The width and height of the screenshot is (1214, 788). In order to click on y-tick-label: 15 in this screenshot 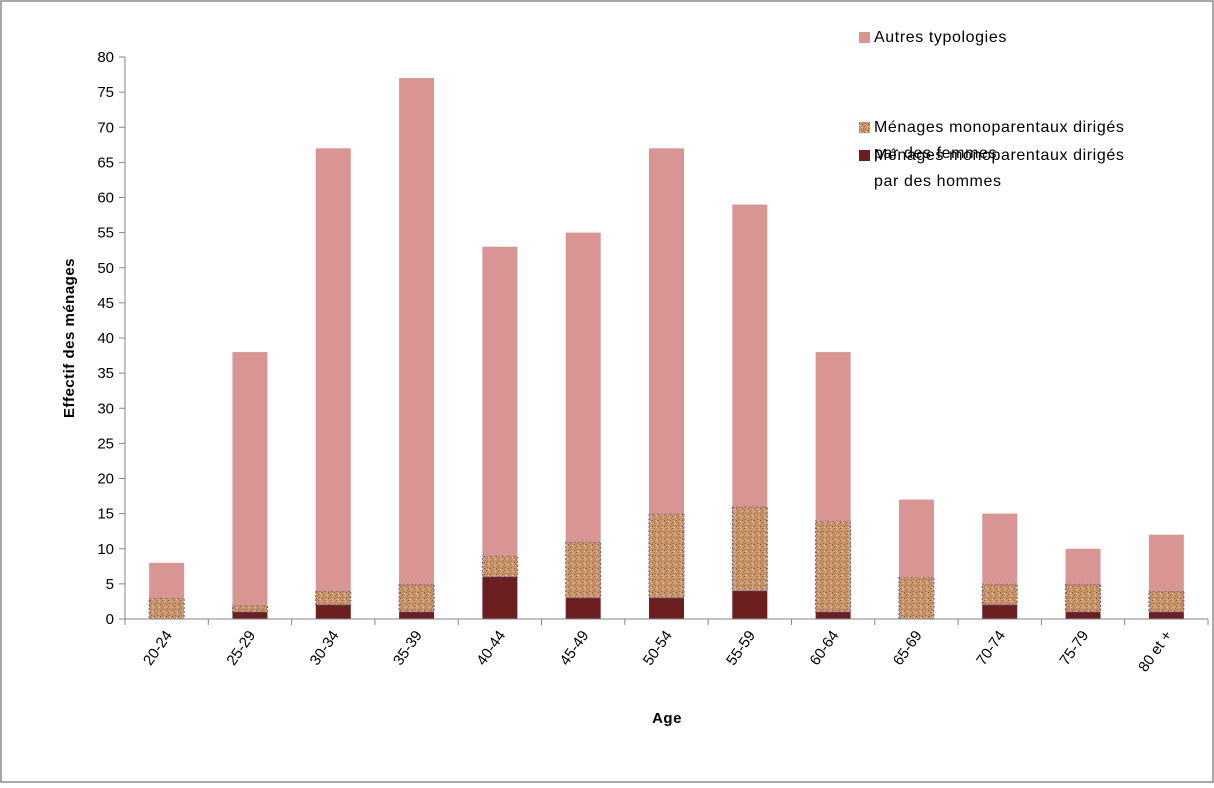, I will do `click(105, 514)`.